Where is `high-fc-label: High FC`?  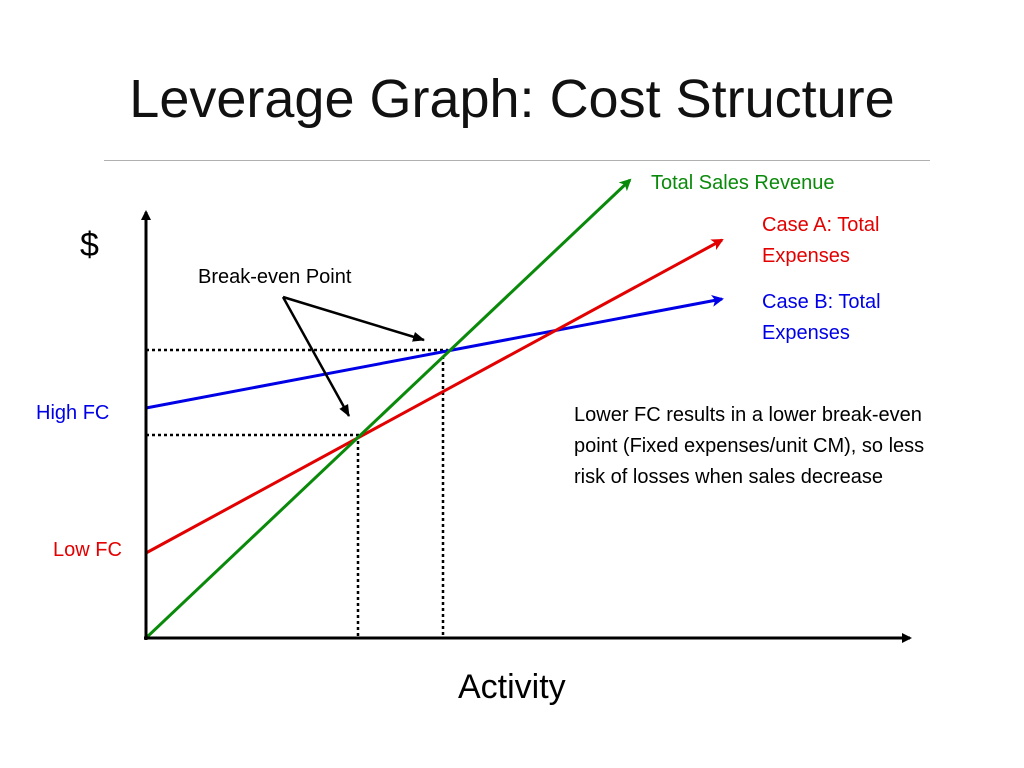 high-fc-label: High FC is located at coordinates (73, 413).